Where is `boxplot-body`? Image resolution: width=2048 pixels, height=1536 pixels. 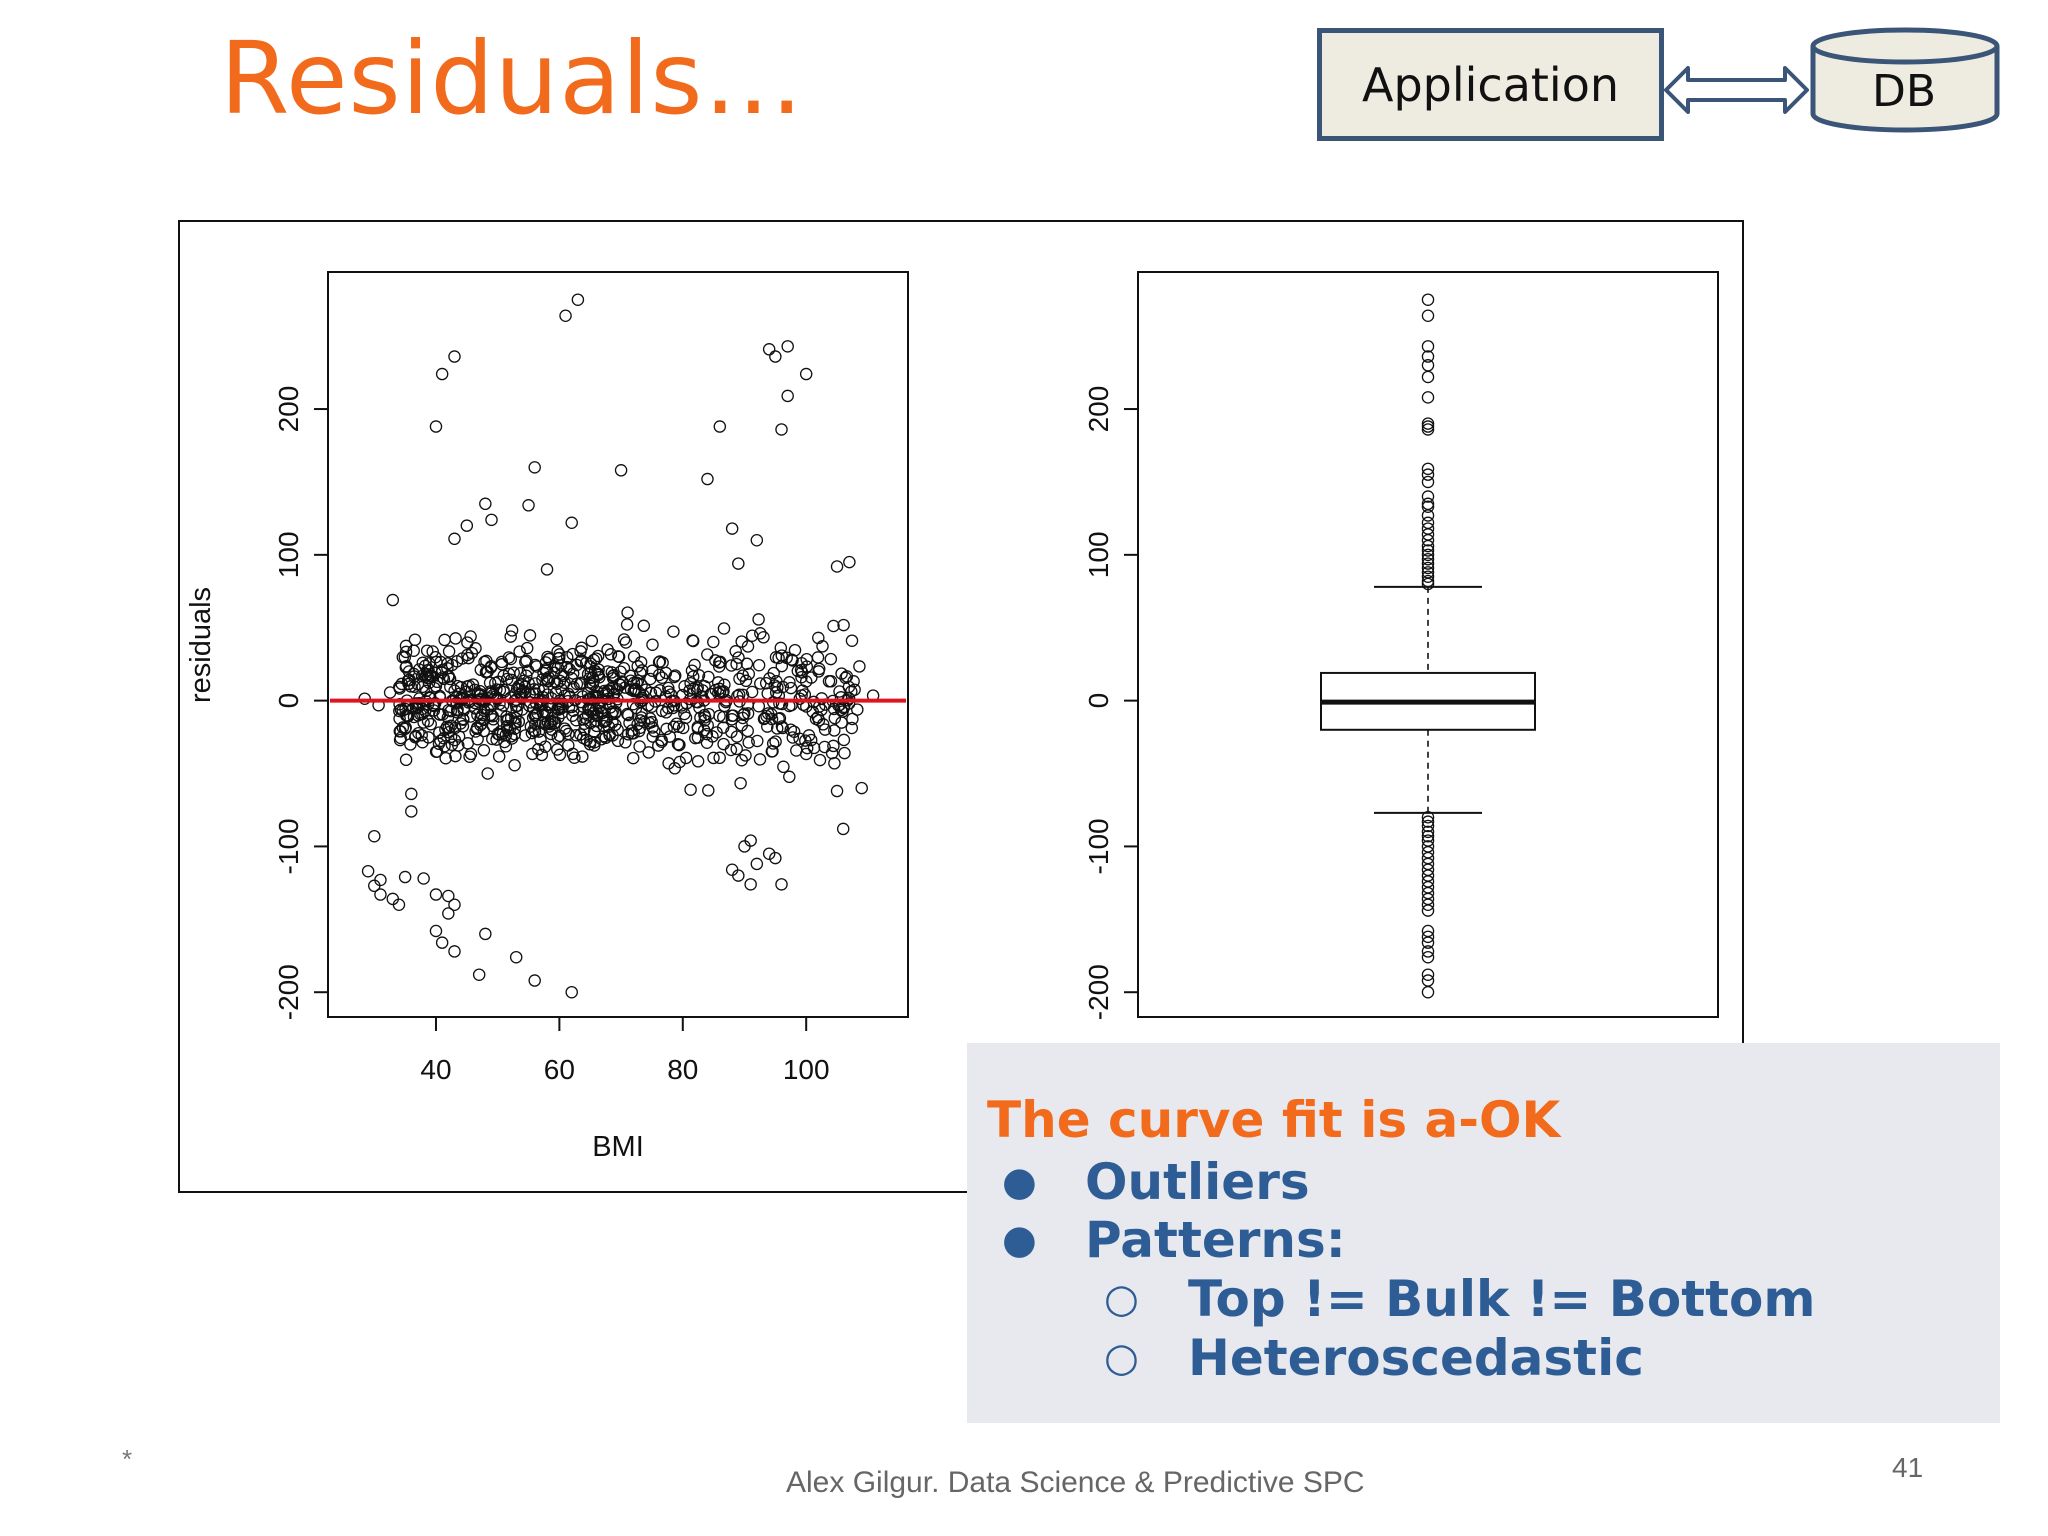
boxplot-body is located at coordinates (1428, 699).